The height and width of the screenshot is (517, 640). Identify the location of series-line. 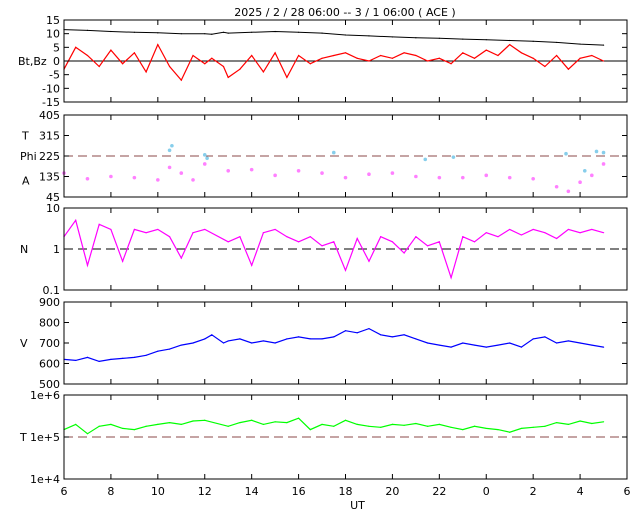
(333, 426).